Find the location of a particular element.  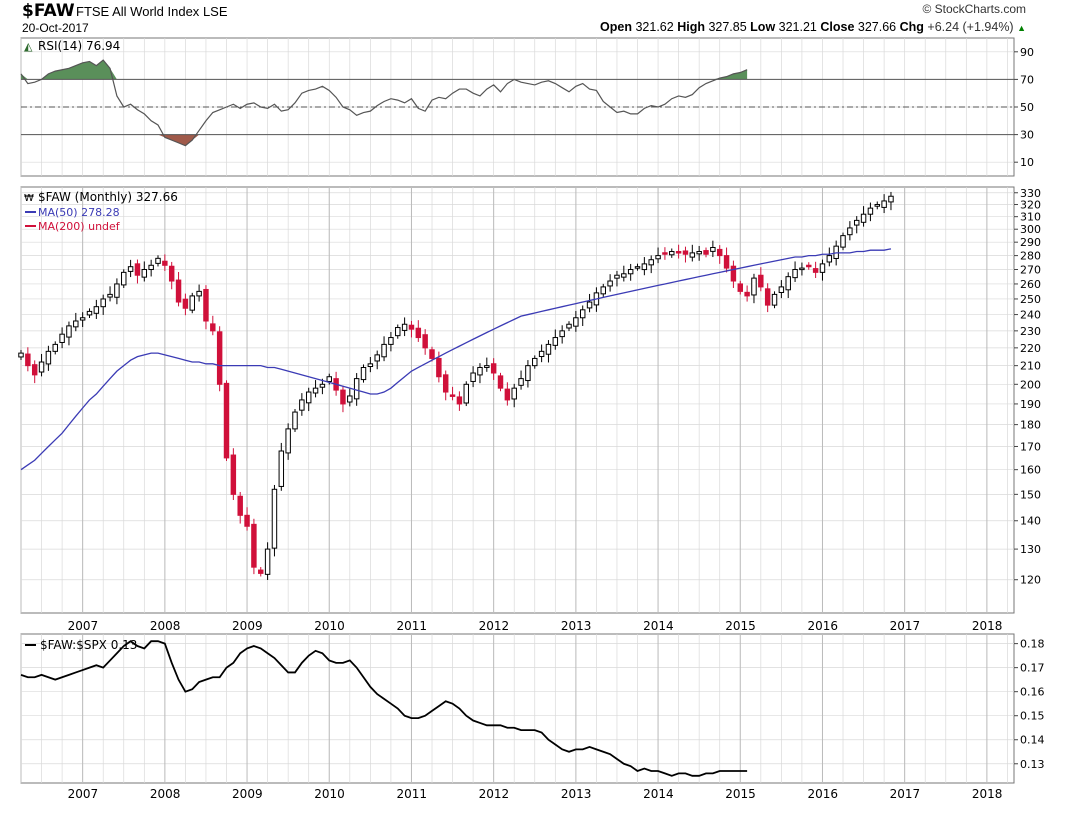

x-tick-label: 2016 is located at coordinates (822, 626).